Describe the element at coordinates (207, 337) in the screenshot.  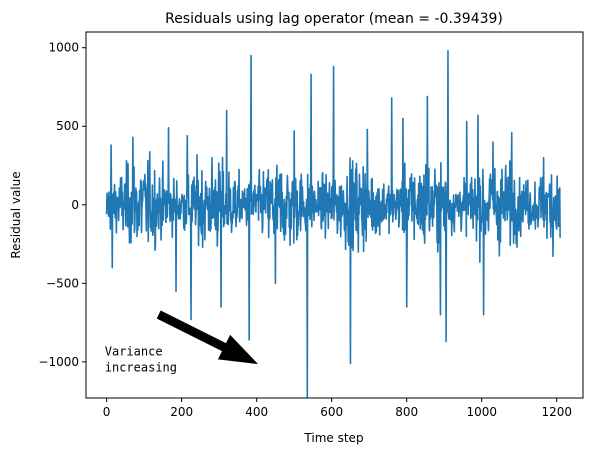
I see `annotation-arrow` at that location.